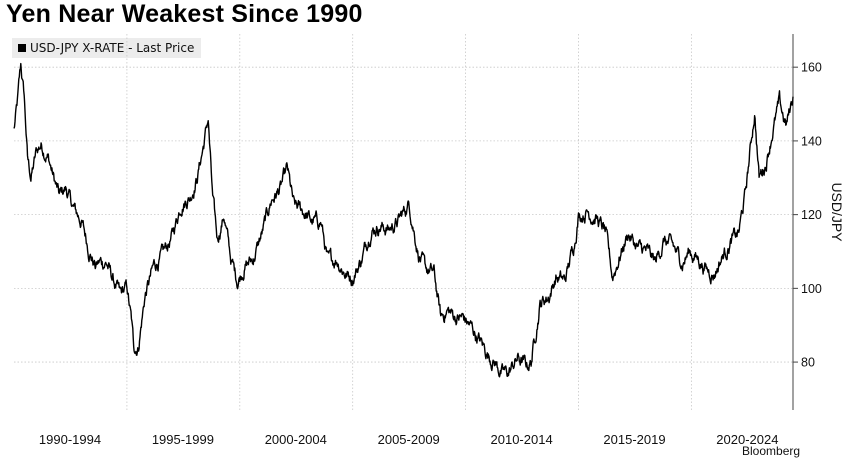 This screenshot has width=853, height=458. What do you see at coordinates (747, 439) in the screenshot?
I see `x-tick-label-2020-2024: 2020-2024` at bounding box center [747, 439].